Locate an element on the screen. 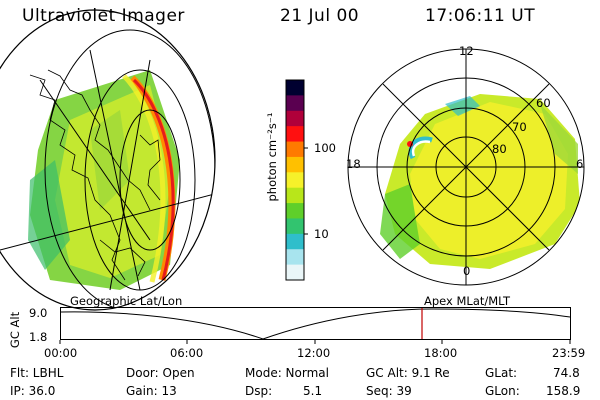 This screenshot has height=400, width=600. info-mode: Mode: Normal is located at coordinates (287, 373).